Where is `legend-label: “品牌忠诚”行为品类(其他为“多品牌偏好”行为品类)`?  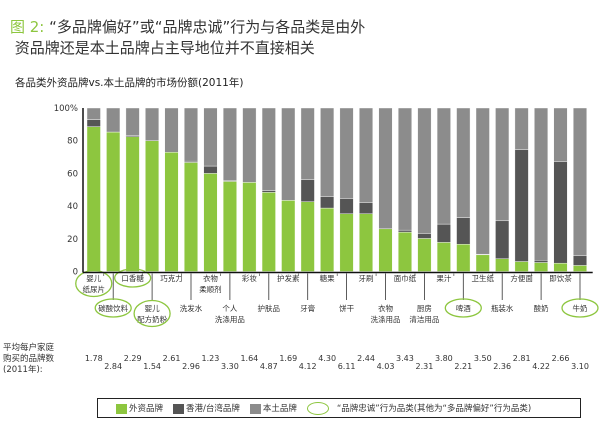
legend-label: “品牌忠诚”行为品类(其他为“多品牌偏好”行为品类) is located at coordinates (434, 408).